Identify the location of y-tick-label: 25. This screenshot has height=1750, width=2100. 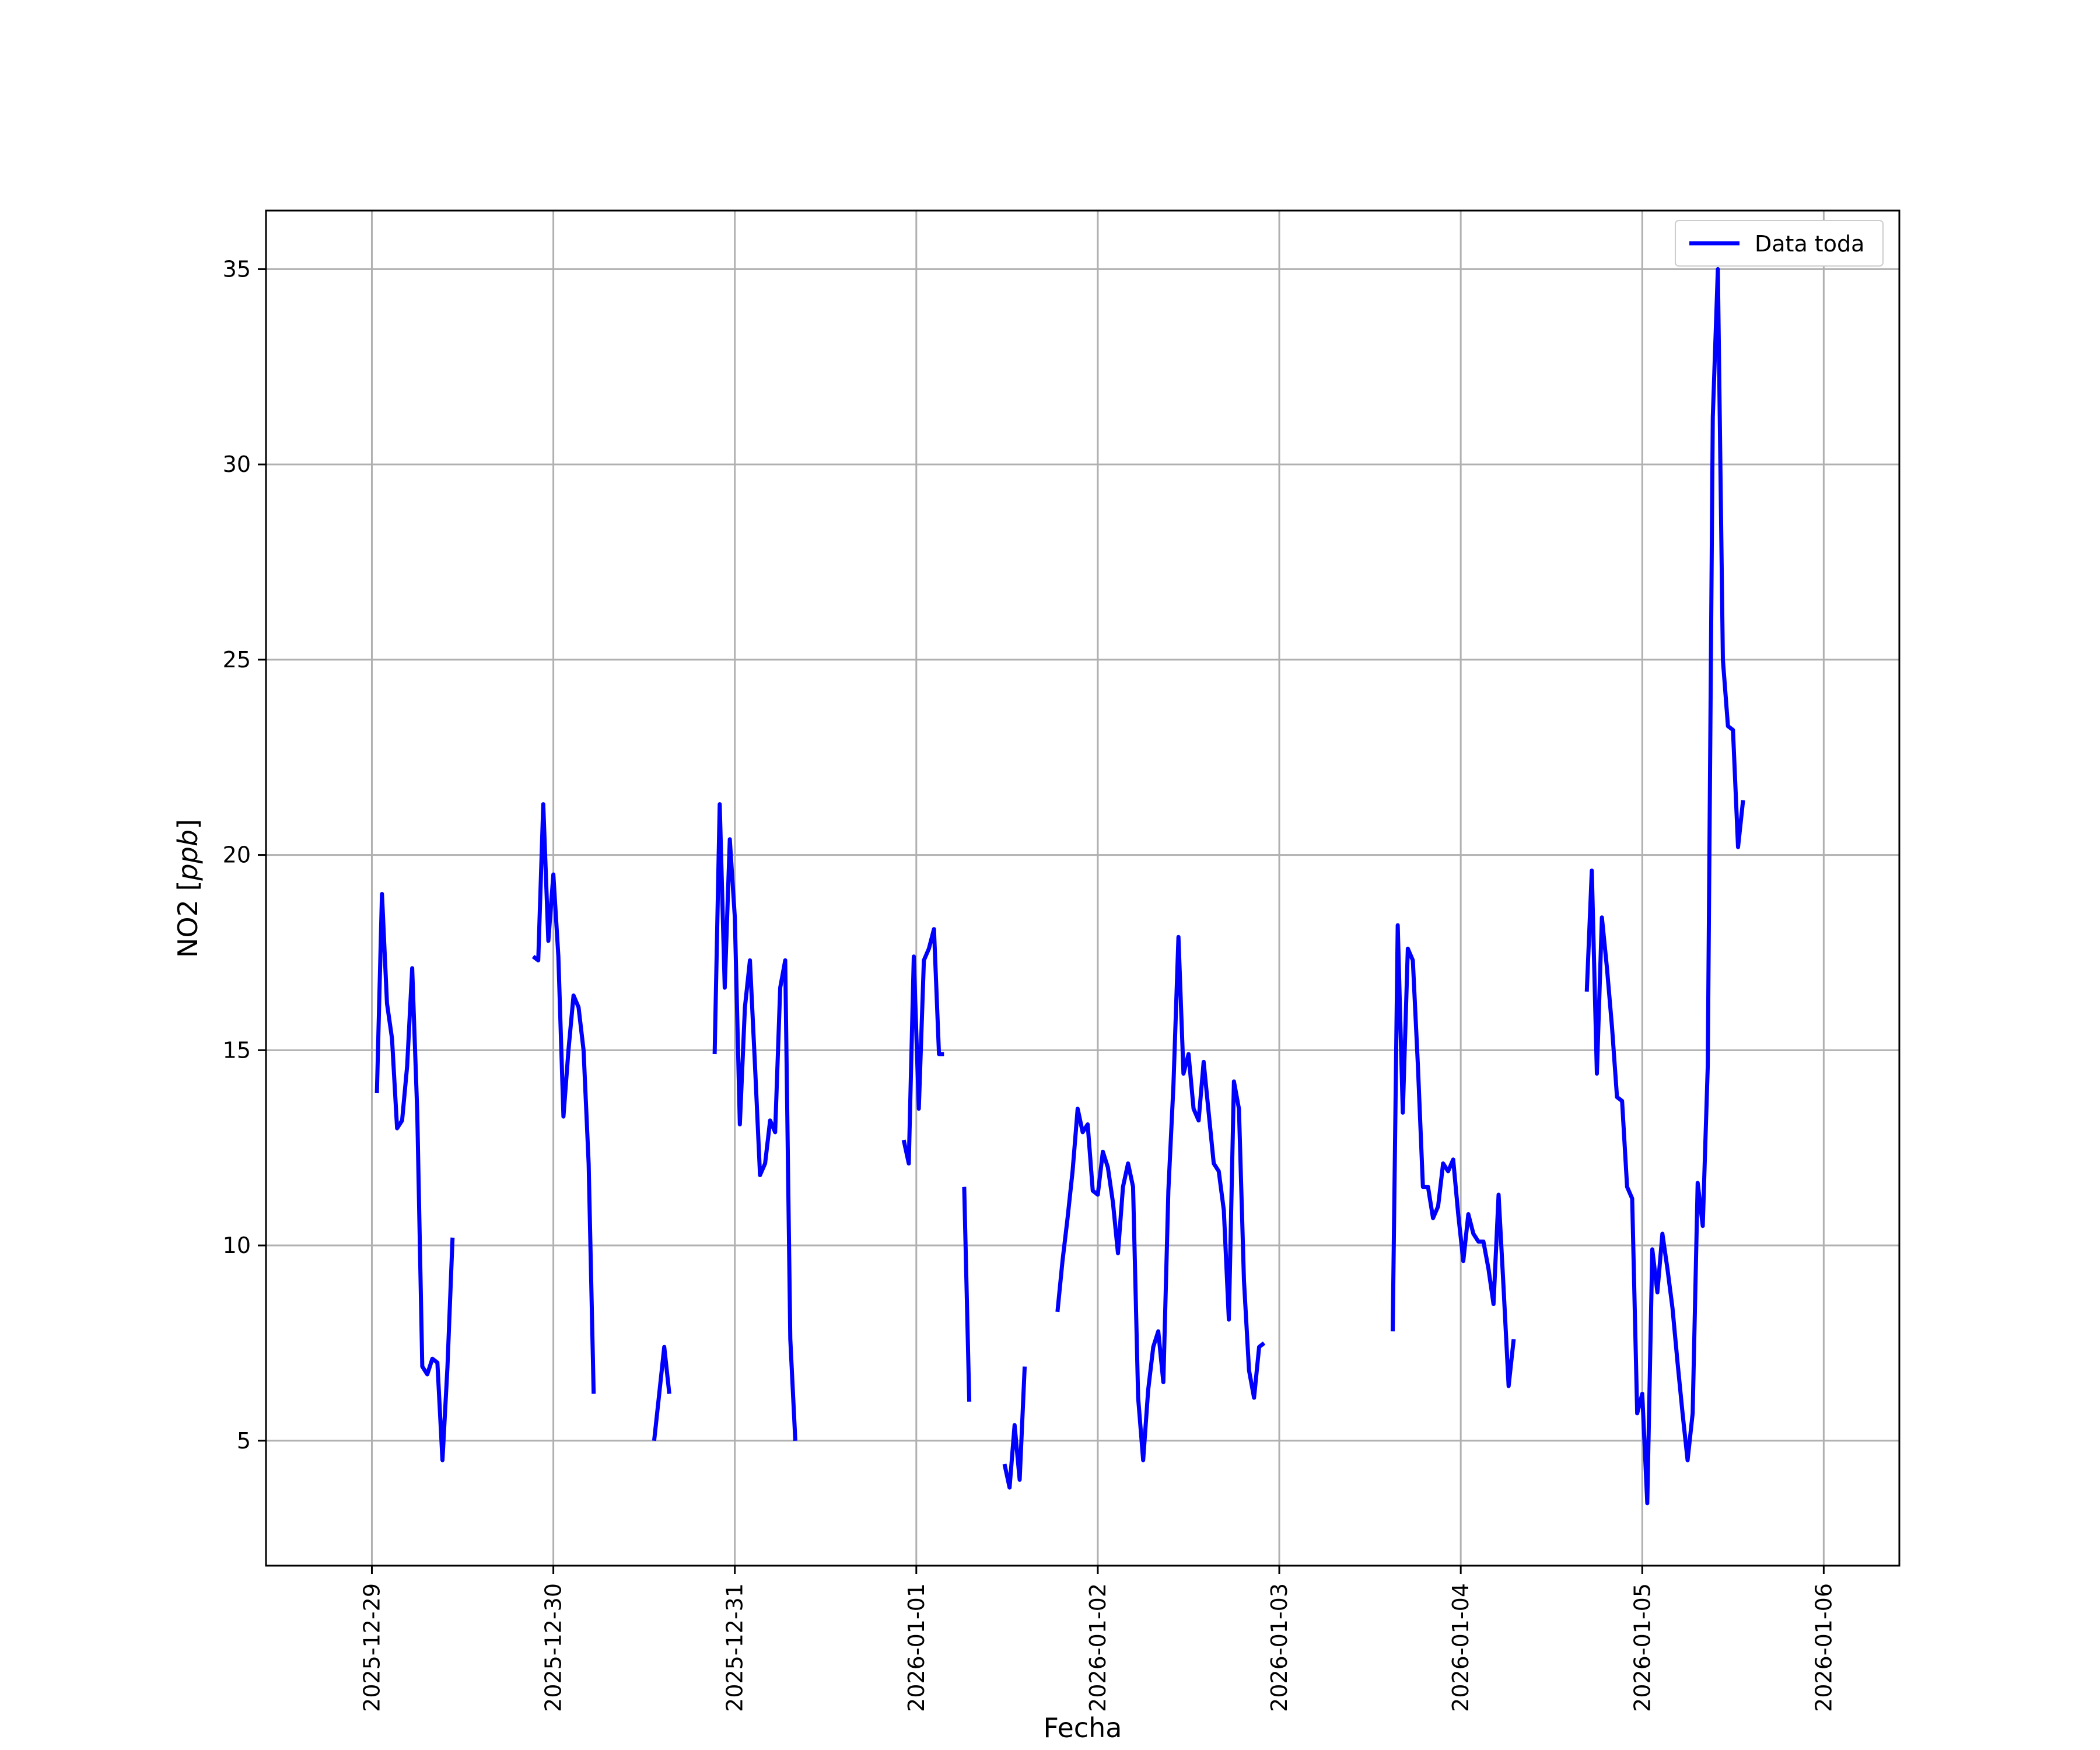
(237, 660).